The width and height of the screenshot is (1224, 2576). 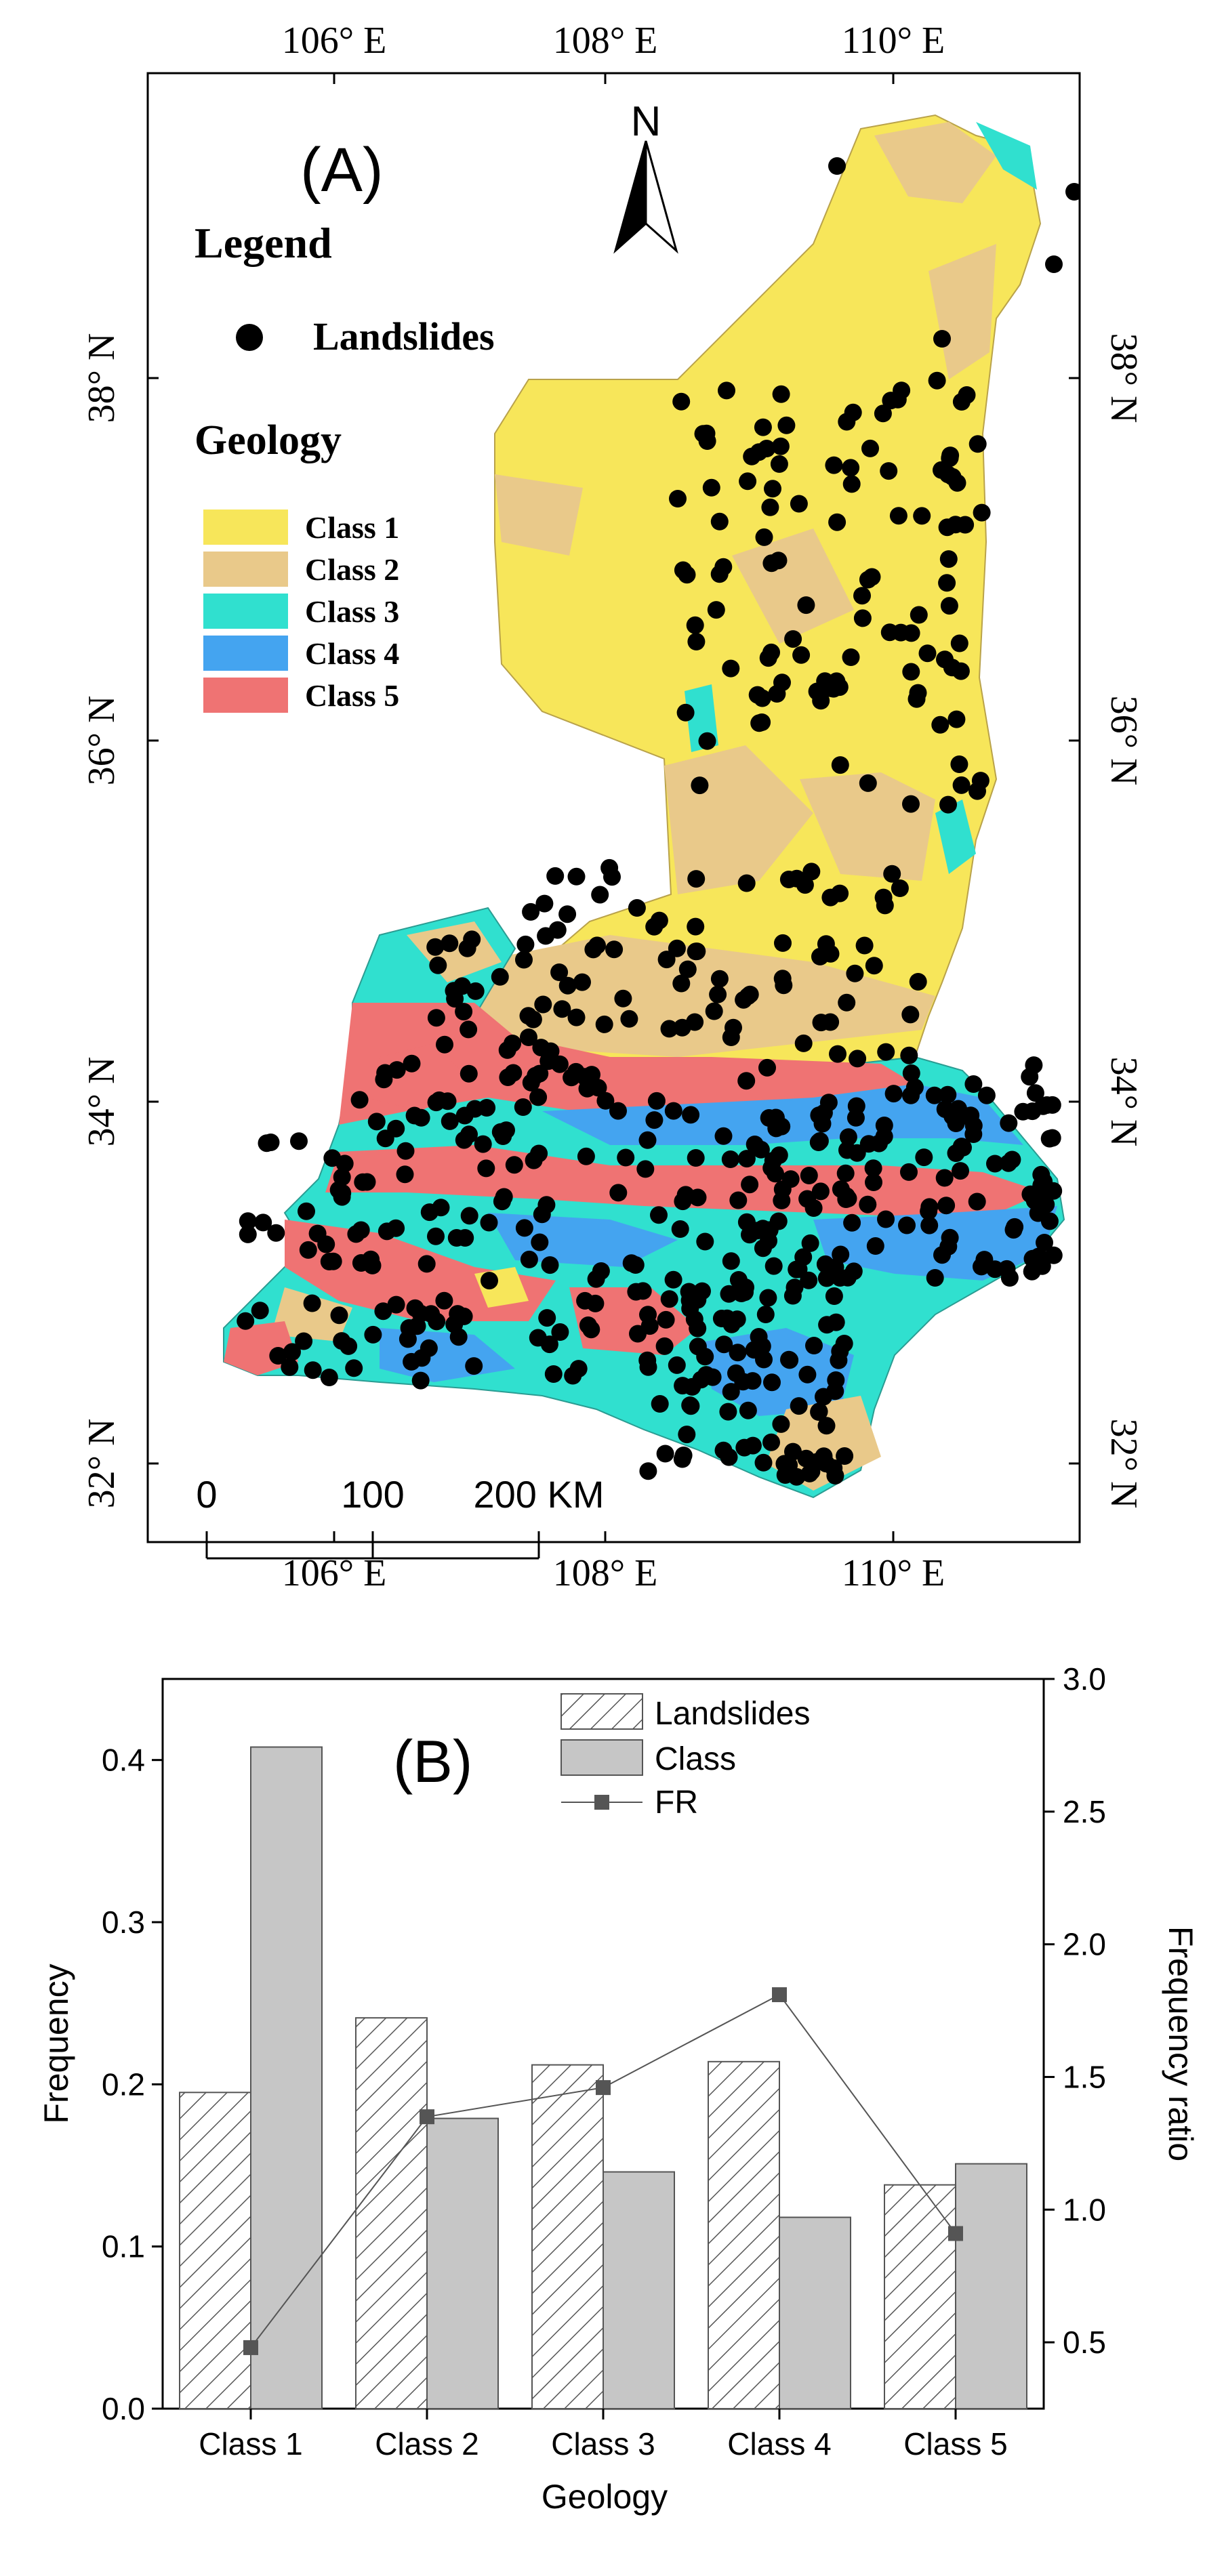 What do you see at coordinates (602, 1802) in the screenshot?
I see `legend-marker-fr` at bounding box center [602, 1802].